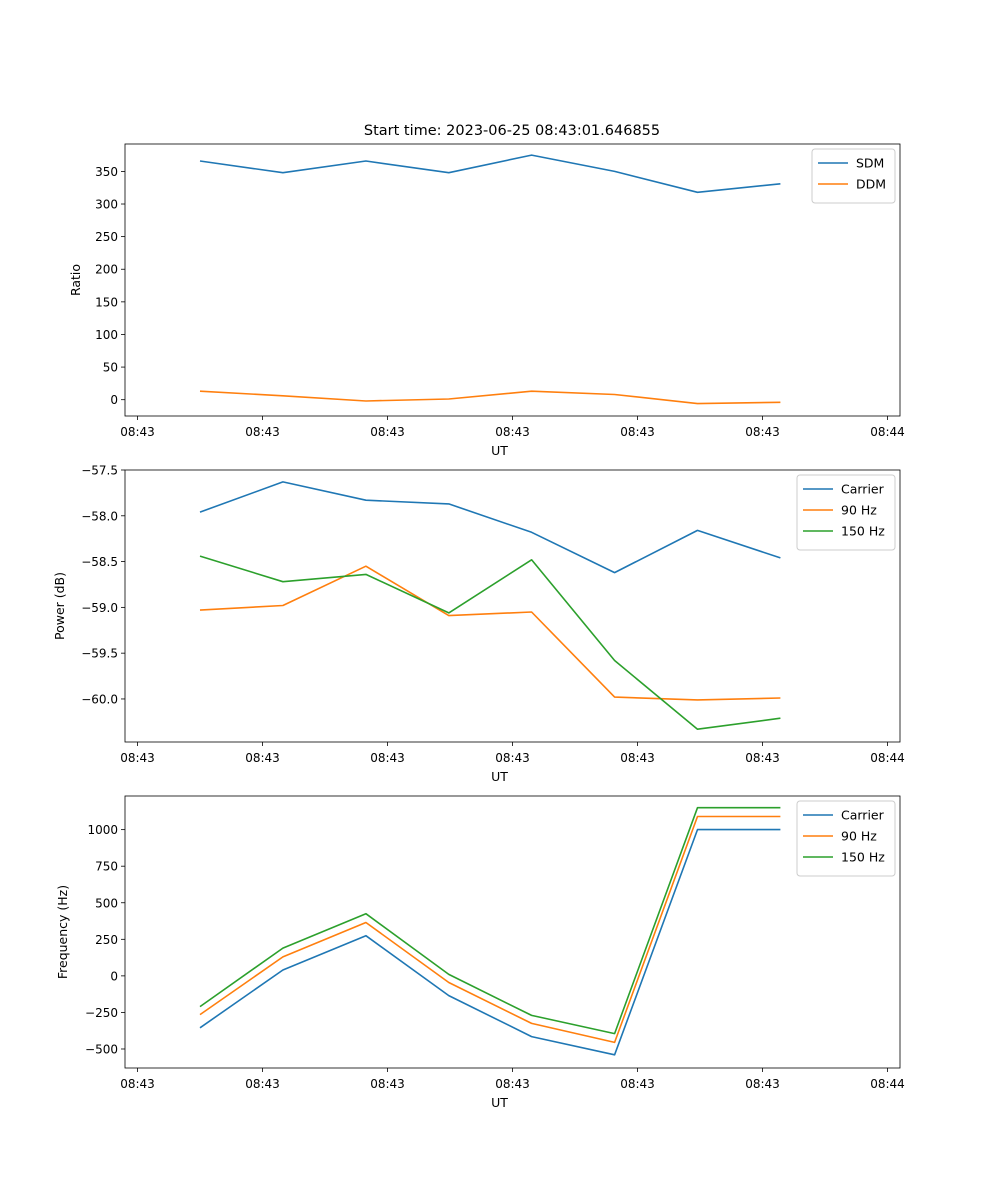  What do you see at coordinates (75, 280) in the screenshot?
I see `y-axis-label: Ratio` at bounding box center [75, 280].